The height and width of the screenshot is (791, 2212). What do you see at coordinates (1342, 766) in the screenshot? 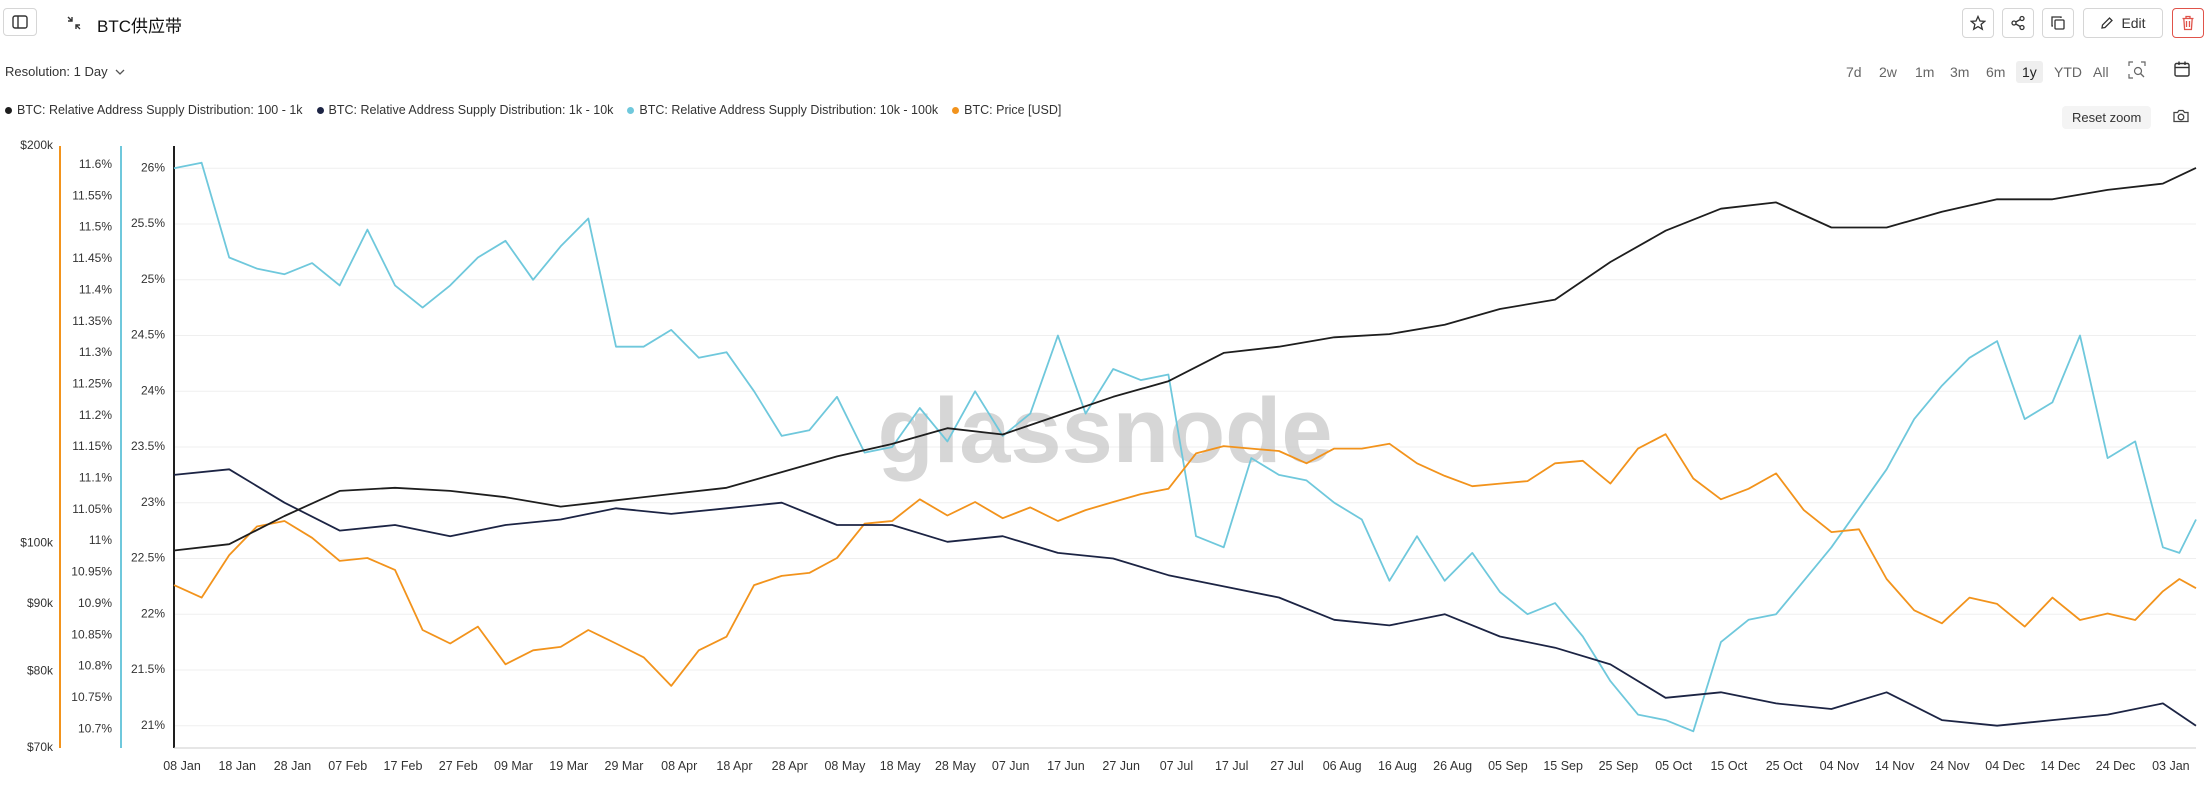
I see `x-tick-label: 06 Aug` at bounding box center [1342, 766].